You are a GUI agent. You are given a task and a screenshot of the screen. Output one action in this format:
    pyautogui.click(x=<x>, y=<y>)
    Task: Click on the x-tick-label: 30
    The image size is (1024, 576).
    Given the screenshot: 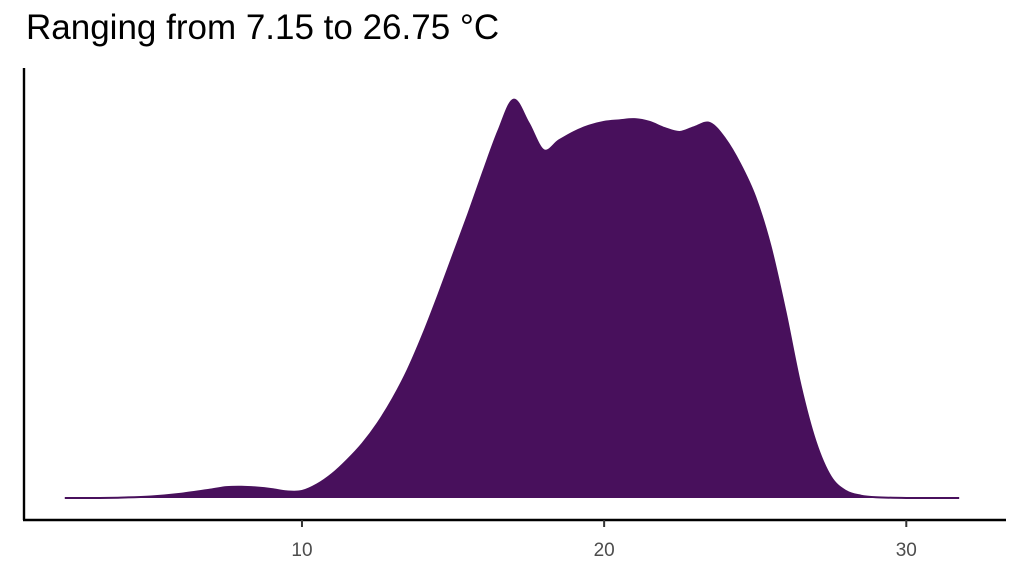 What is the action you would take?
    pyautogui.click(x=906, y=550)
    